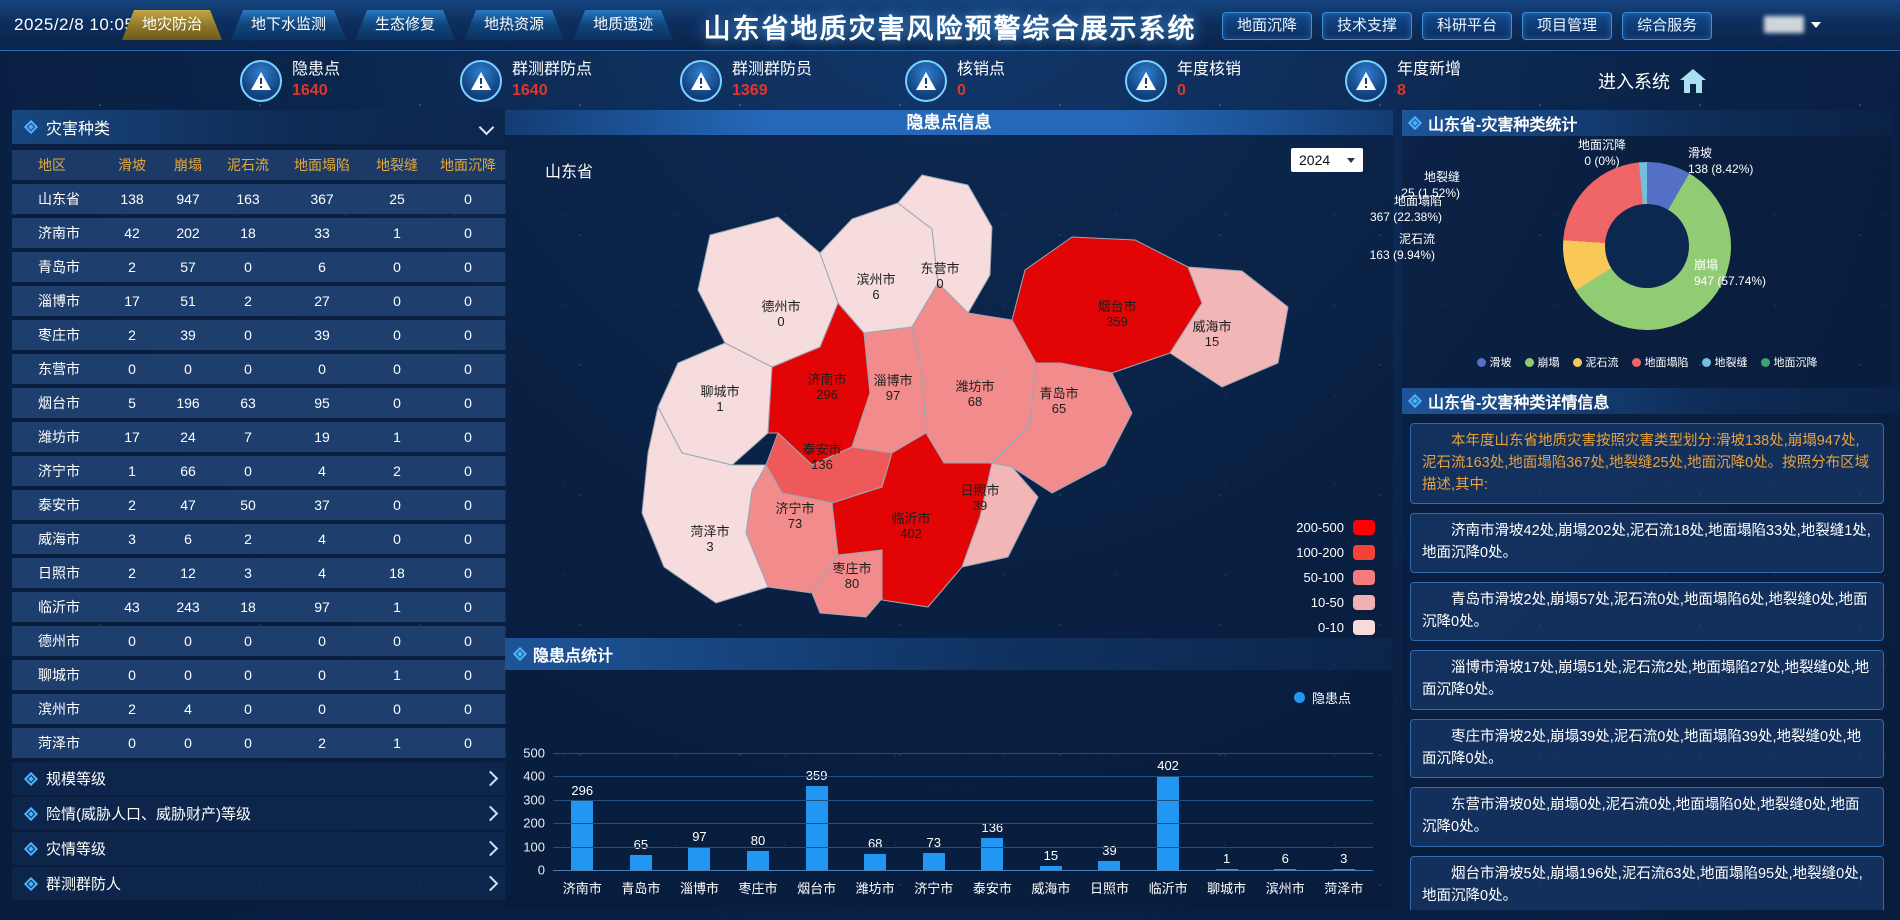 Image resolution: width=1900 pixels, height=920 pixels. What do you see at coordinates (259, 335) in the screenshot?
I see `table-row: 枣庄市 2 39 0 39 0 0` at bounding box center [259, 335].